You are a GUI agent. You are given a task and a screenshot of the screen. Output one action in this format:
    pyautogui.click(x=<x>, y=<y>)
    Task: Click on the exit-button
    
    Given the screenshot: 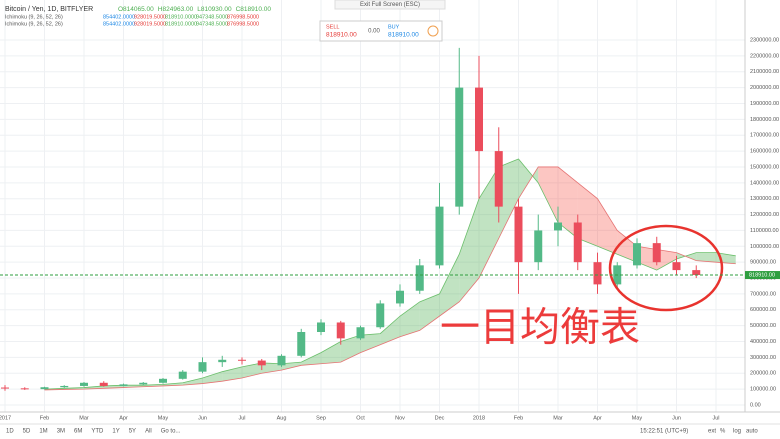 What is the action you would take?
    pyautogui.click(x=390, y=5)
    